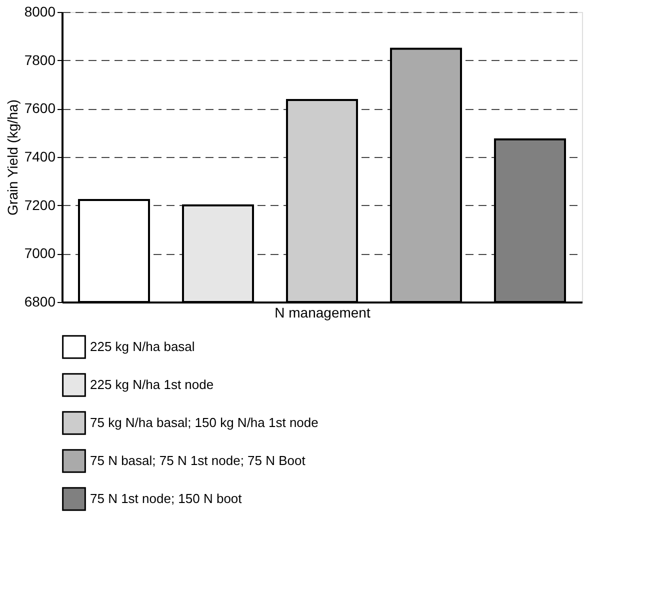 The width and height of the screenshot is (655, 614). Describe the element at coordinates (322, 312) in the screenshot. I see `x-axis-title: N management` at that location.